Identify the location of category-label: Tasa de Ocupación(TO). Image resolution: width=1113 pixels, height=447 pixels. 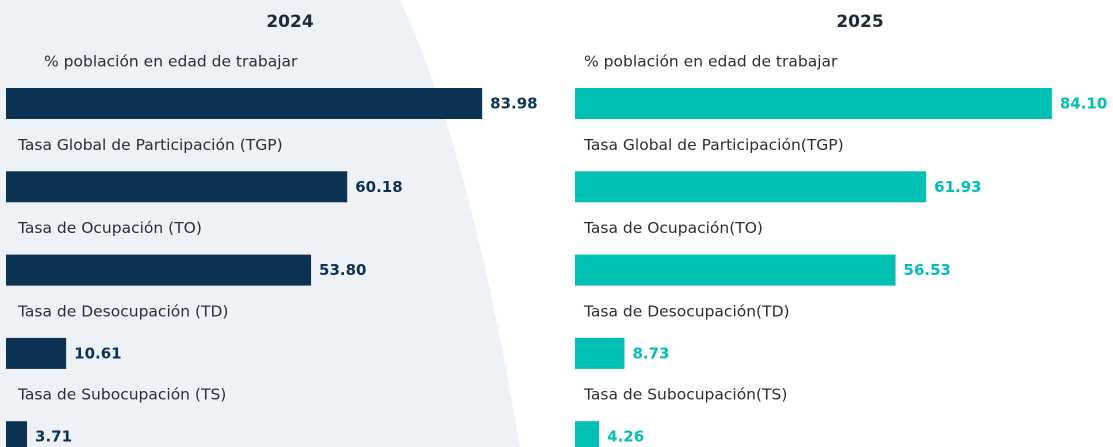
(673, 228).